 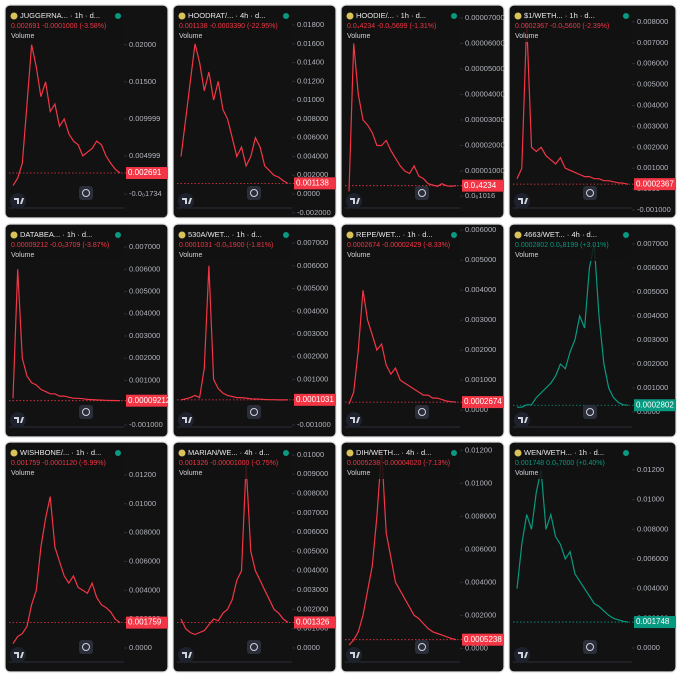 I want to click on y-tick-label: -0.0₀1734, so click(x=145, y=193).